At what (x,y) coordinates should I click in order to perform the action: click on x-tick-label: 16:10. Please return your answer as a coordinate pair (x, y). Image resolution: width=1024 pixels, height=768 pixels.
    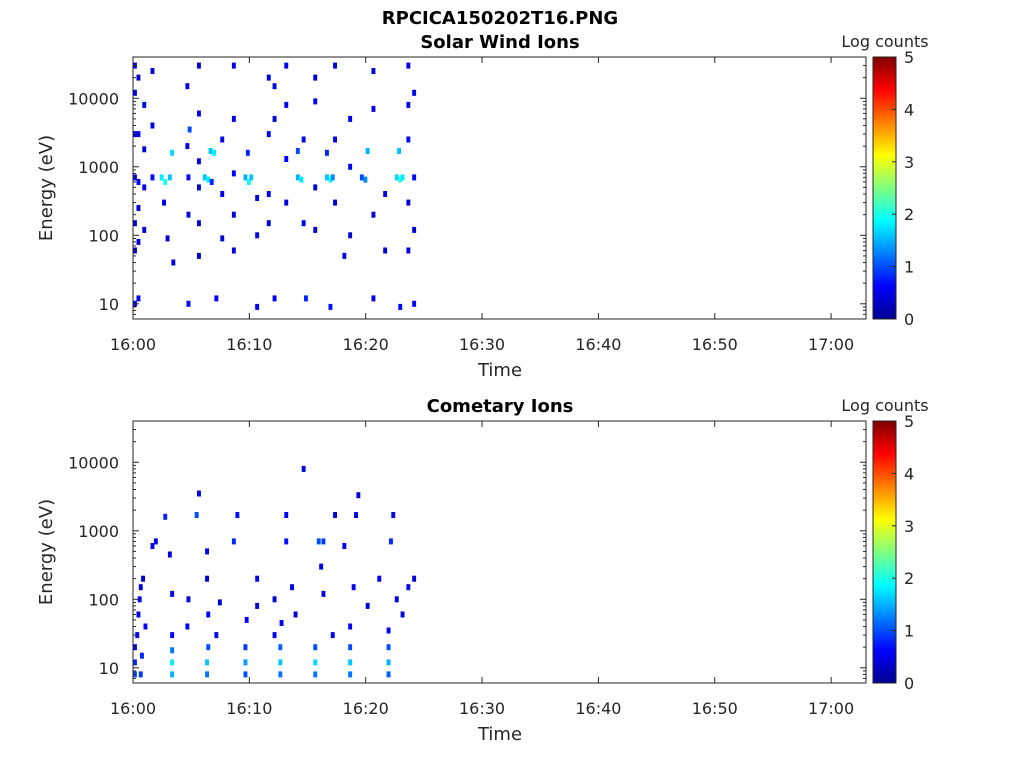
    Looking at the image, I should click on (249, 344).